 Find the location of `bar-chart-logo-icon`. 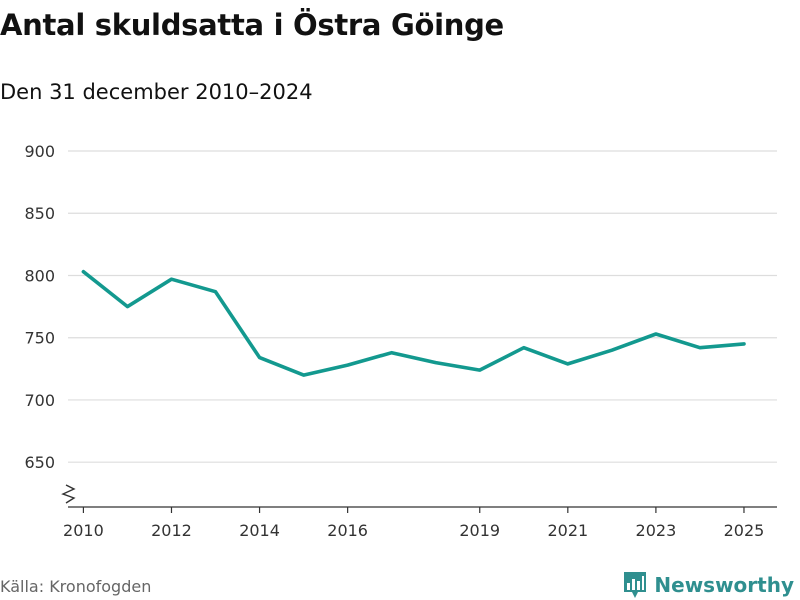

bar-chart-logo-icon is located at coordinates (635, 585).